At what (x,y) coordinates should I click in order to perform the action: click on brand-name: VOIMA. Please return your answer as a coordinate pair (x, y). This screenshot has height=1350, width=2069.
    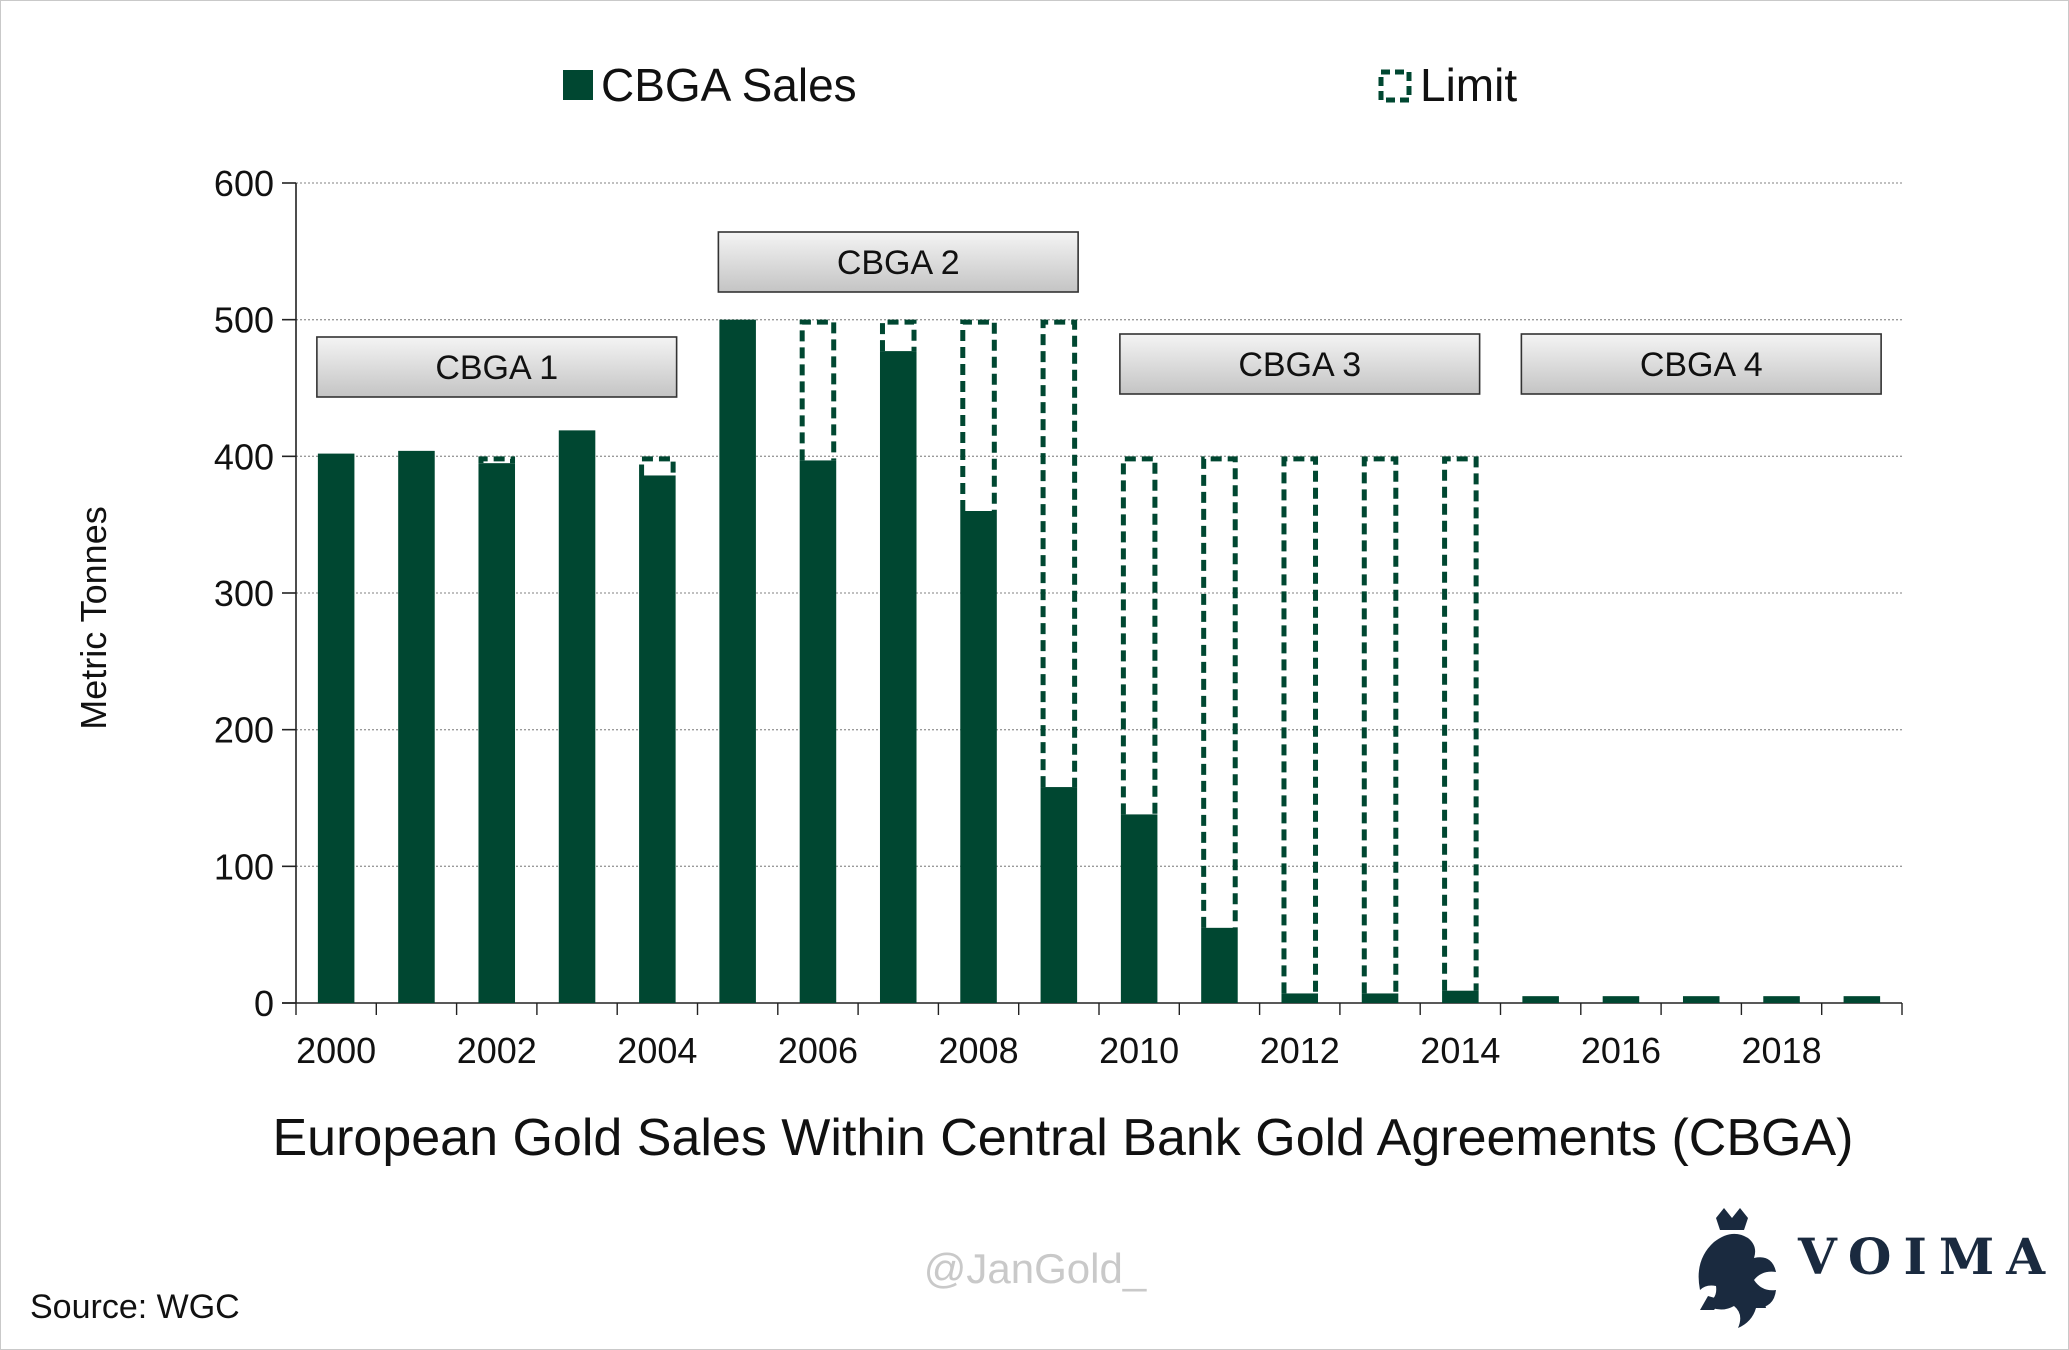
    Looking at the image, I should click on (1927, 1256).